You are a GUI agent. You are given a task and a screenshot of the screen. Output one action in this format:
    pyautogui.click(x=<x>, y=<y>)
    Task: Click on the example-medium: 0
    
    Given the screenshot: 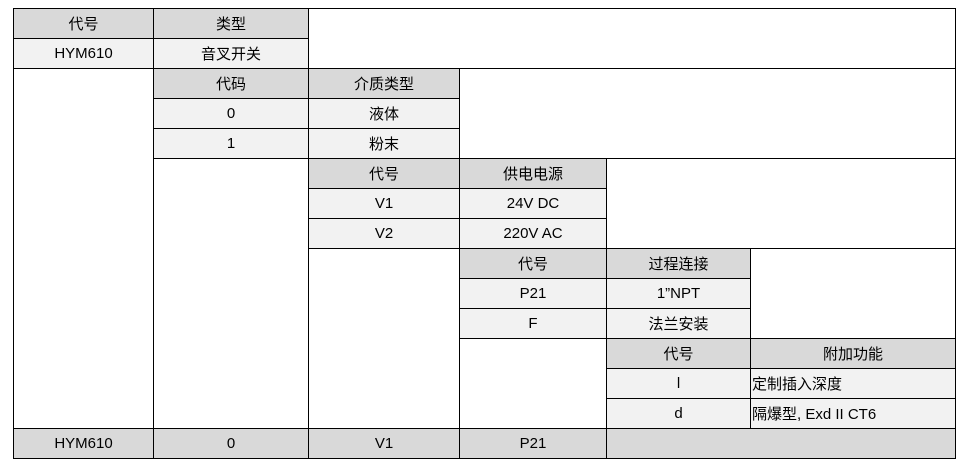 What is the action you would take?
    pyautogui.click(x=231, y=443)
    